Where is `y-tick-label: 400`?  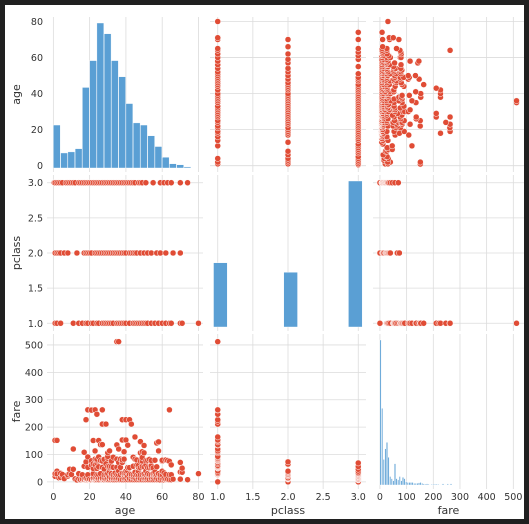 y-tick-label: 400 is located at coordinates (34, 373).